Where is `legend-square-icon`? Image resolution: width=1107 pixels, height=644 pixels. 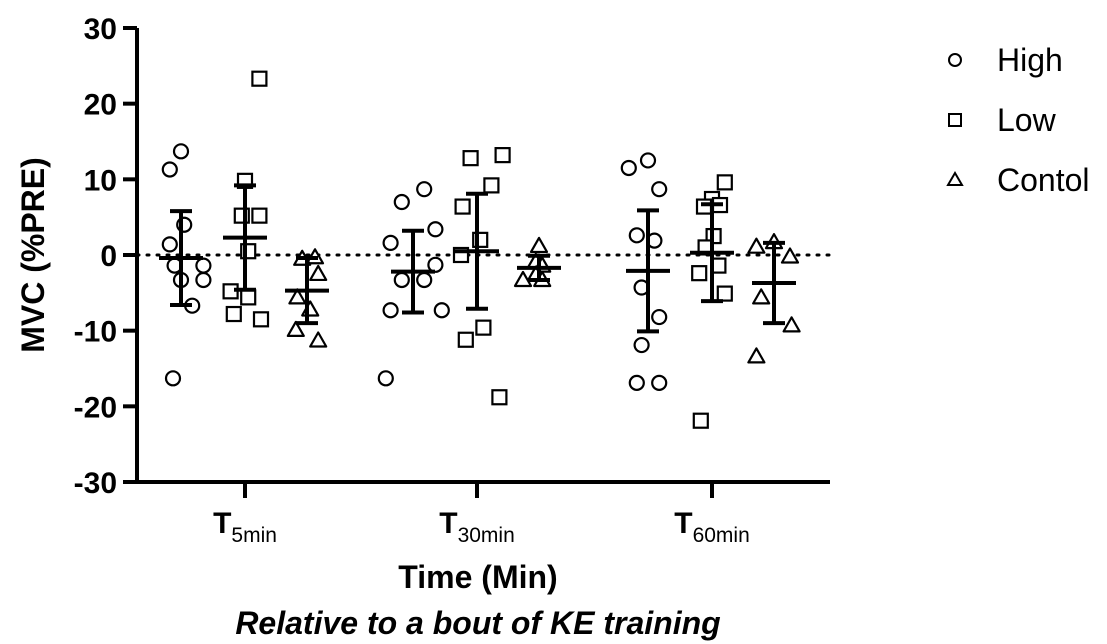
legend-square-icon is located at coordinates (955, 120).